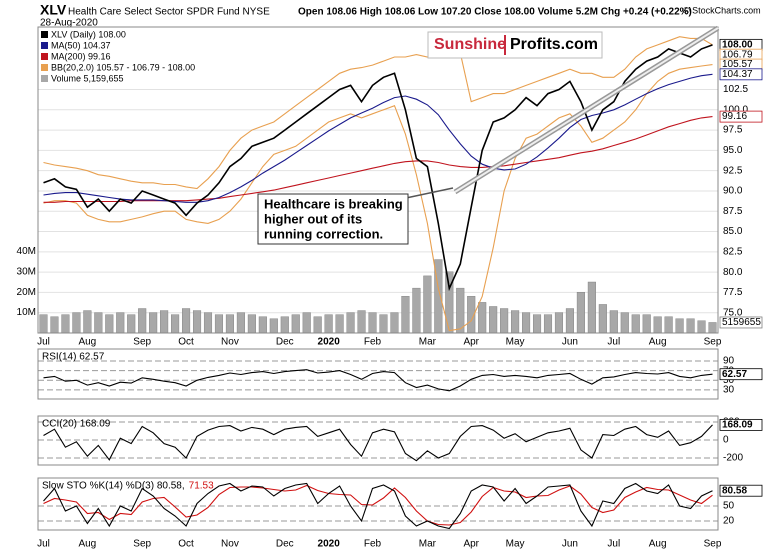 The image size is (780, 552). Describe the element at coordinates (73, 357) in the screenshot. I see `legend-label: RSI(14) 62.57` at that location.